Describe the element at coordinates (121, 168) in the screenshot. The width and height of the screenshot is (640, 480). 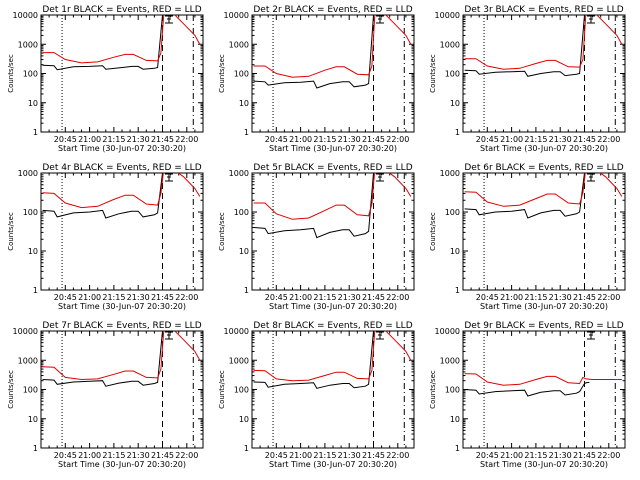
I see `chart-title: Det 4r BLACK = Events, RED = LLD` at that location.